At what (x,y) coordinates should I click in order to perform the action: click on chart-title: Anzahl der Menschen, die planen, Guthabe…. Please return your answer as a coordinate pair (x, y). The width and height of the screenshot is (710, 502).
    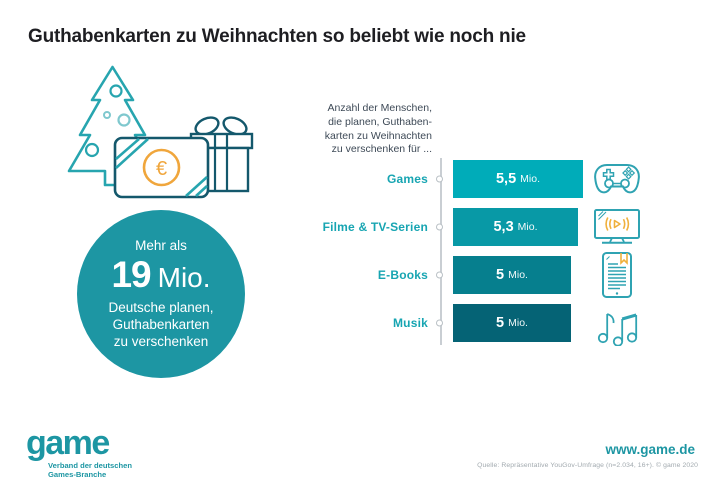
    Looking at the image, I should click on (378, 129).